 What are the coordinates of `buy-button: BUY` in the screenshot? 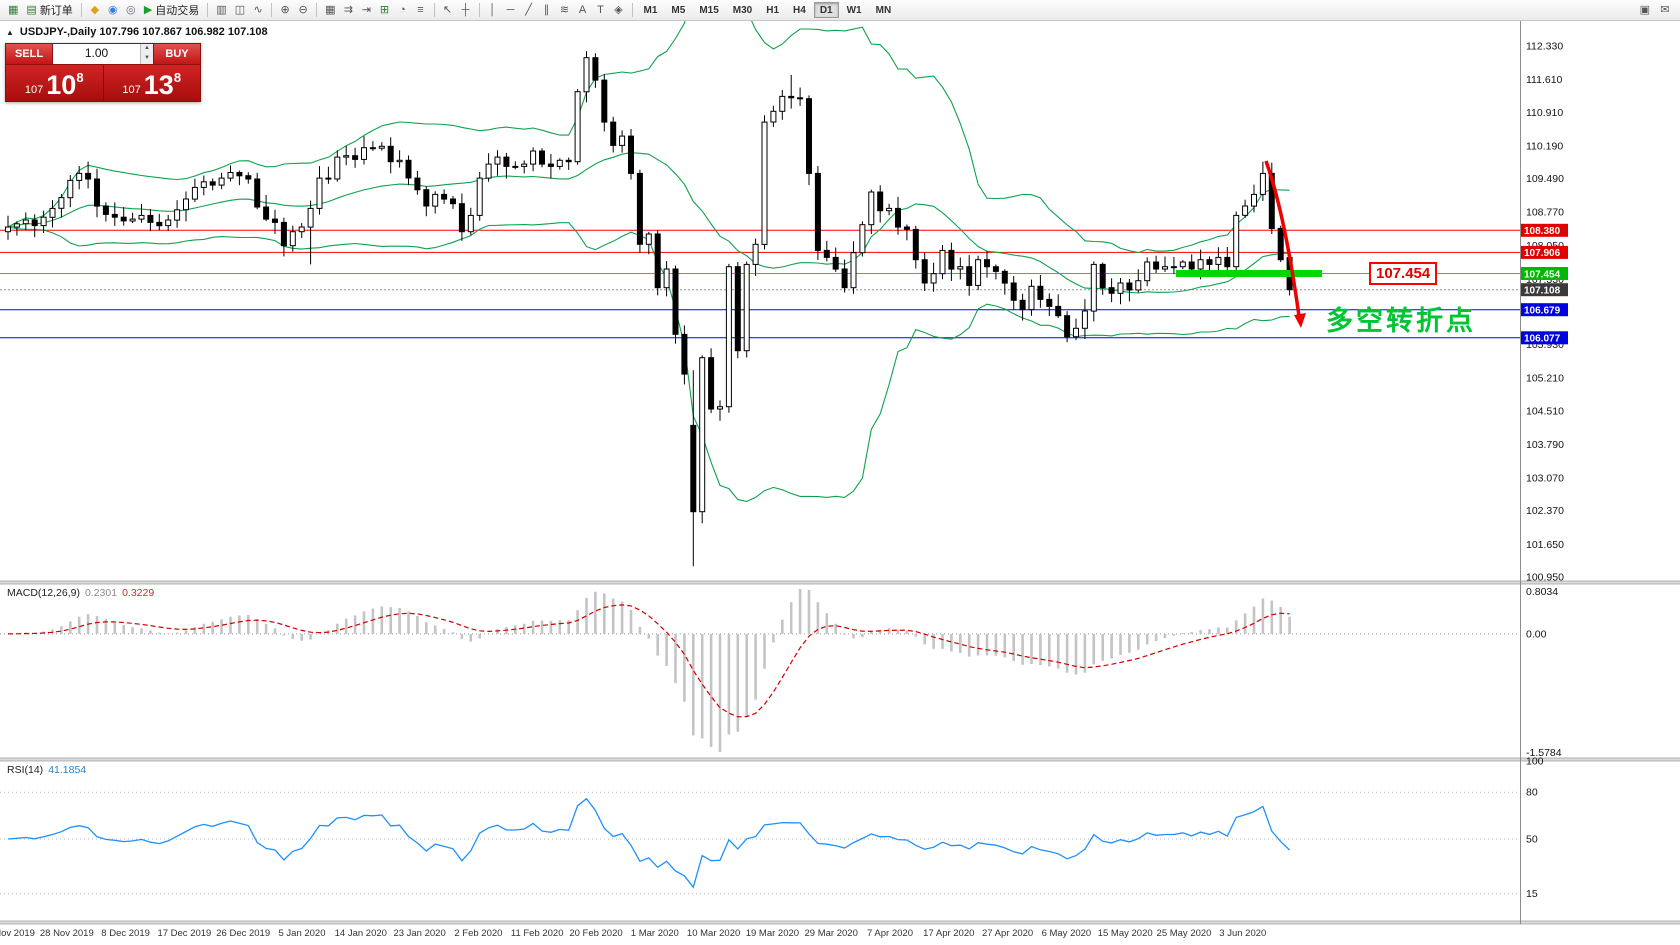 It's located at (177, 54).